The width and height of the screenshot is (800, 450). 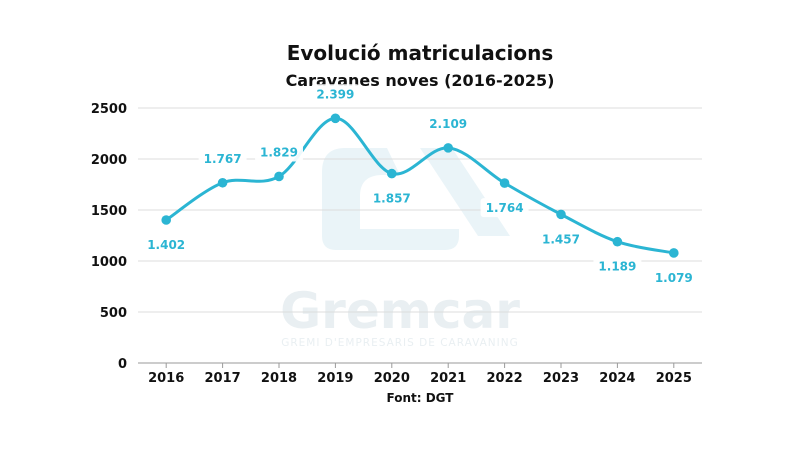 I want to click on x-tick-label: 2023, so click(x=561, y=378).